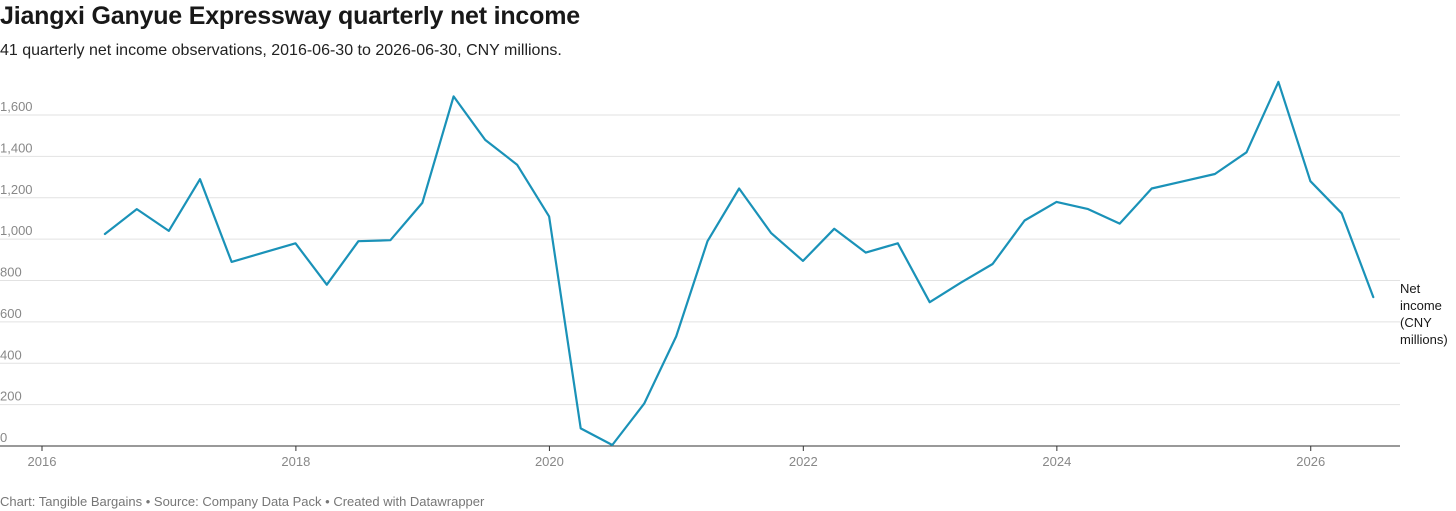 This screenshot has width=1456, height=511. I want to click on y-tick-label: 800, so click(11, 272).